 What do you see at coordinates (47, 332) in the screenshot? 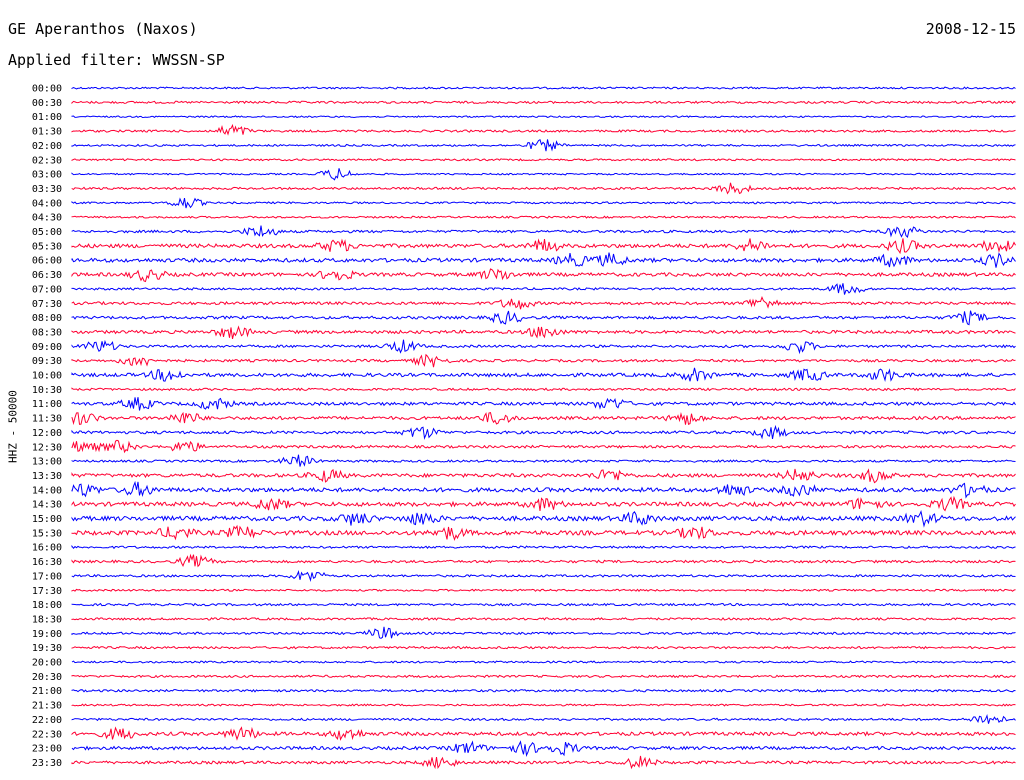
I see `time-tick-label: 08:30` at bounding box center [47, 332].